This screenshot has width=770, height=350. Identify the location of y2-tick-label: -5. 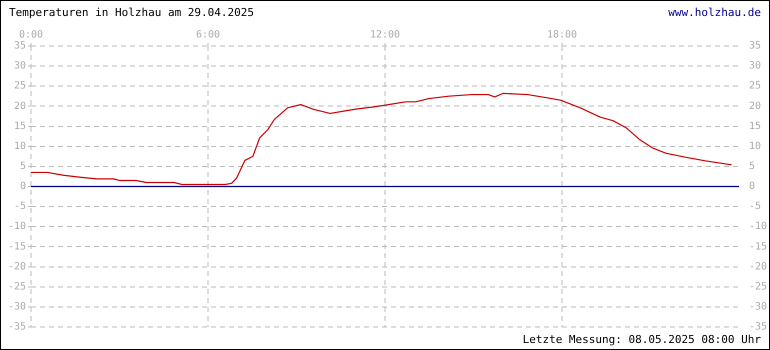
(755, 206).